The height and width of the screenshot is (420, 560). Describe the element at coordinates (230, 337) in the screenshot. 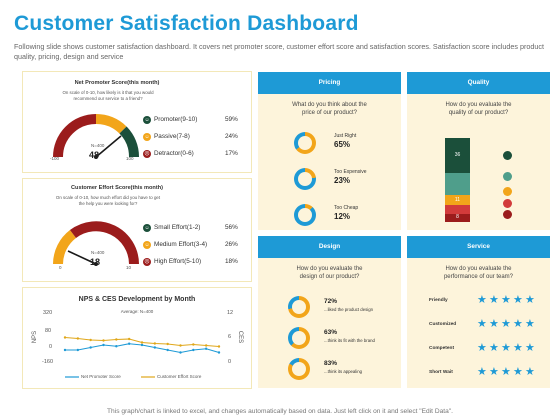

I see `trend-right-tick: 6` at that location.